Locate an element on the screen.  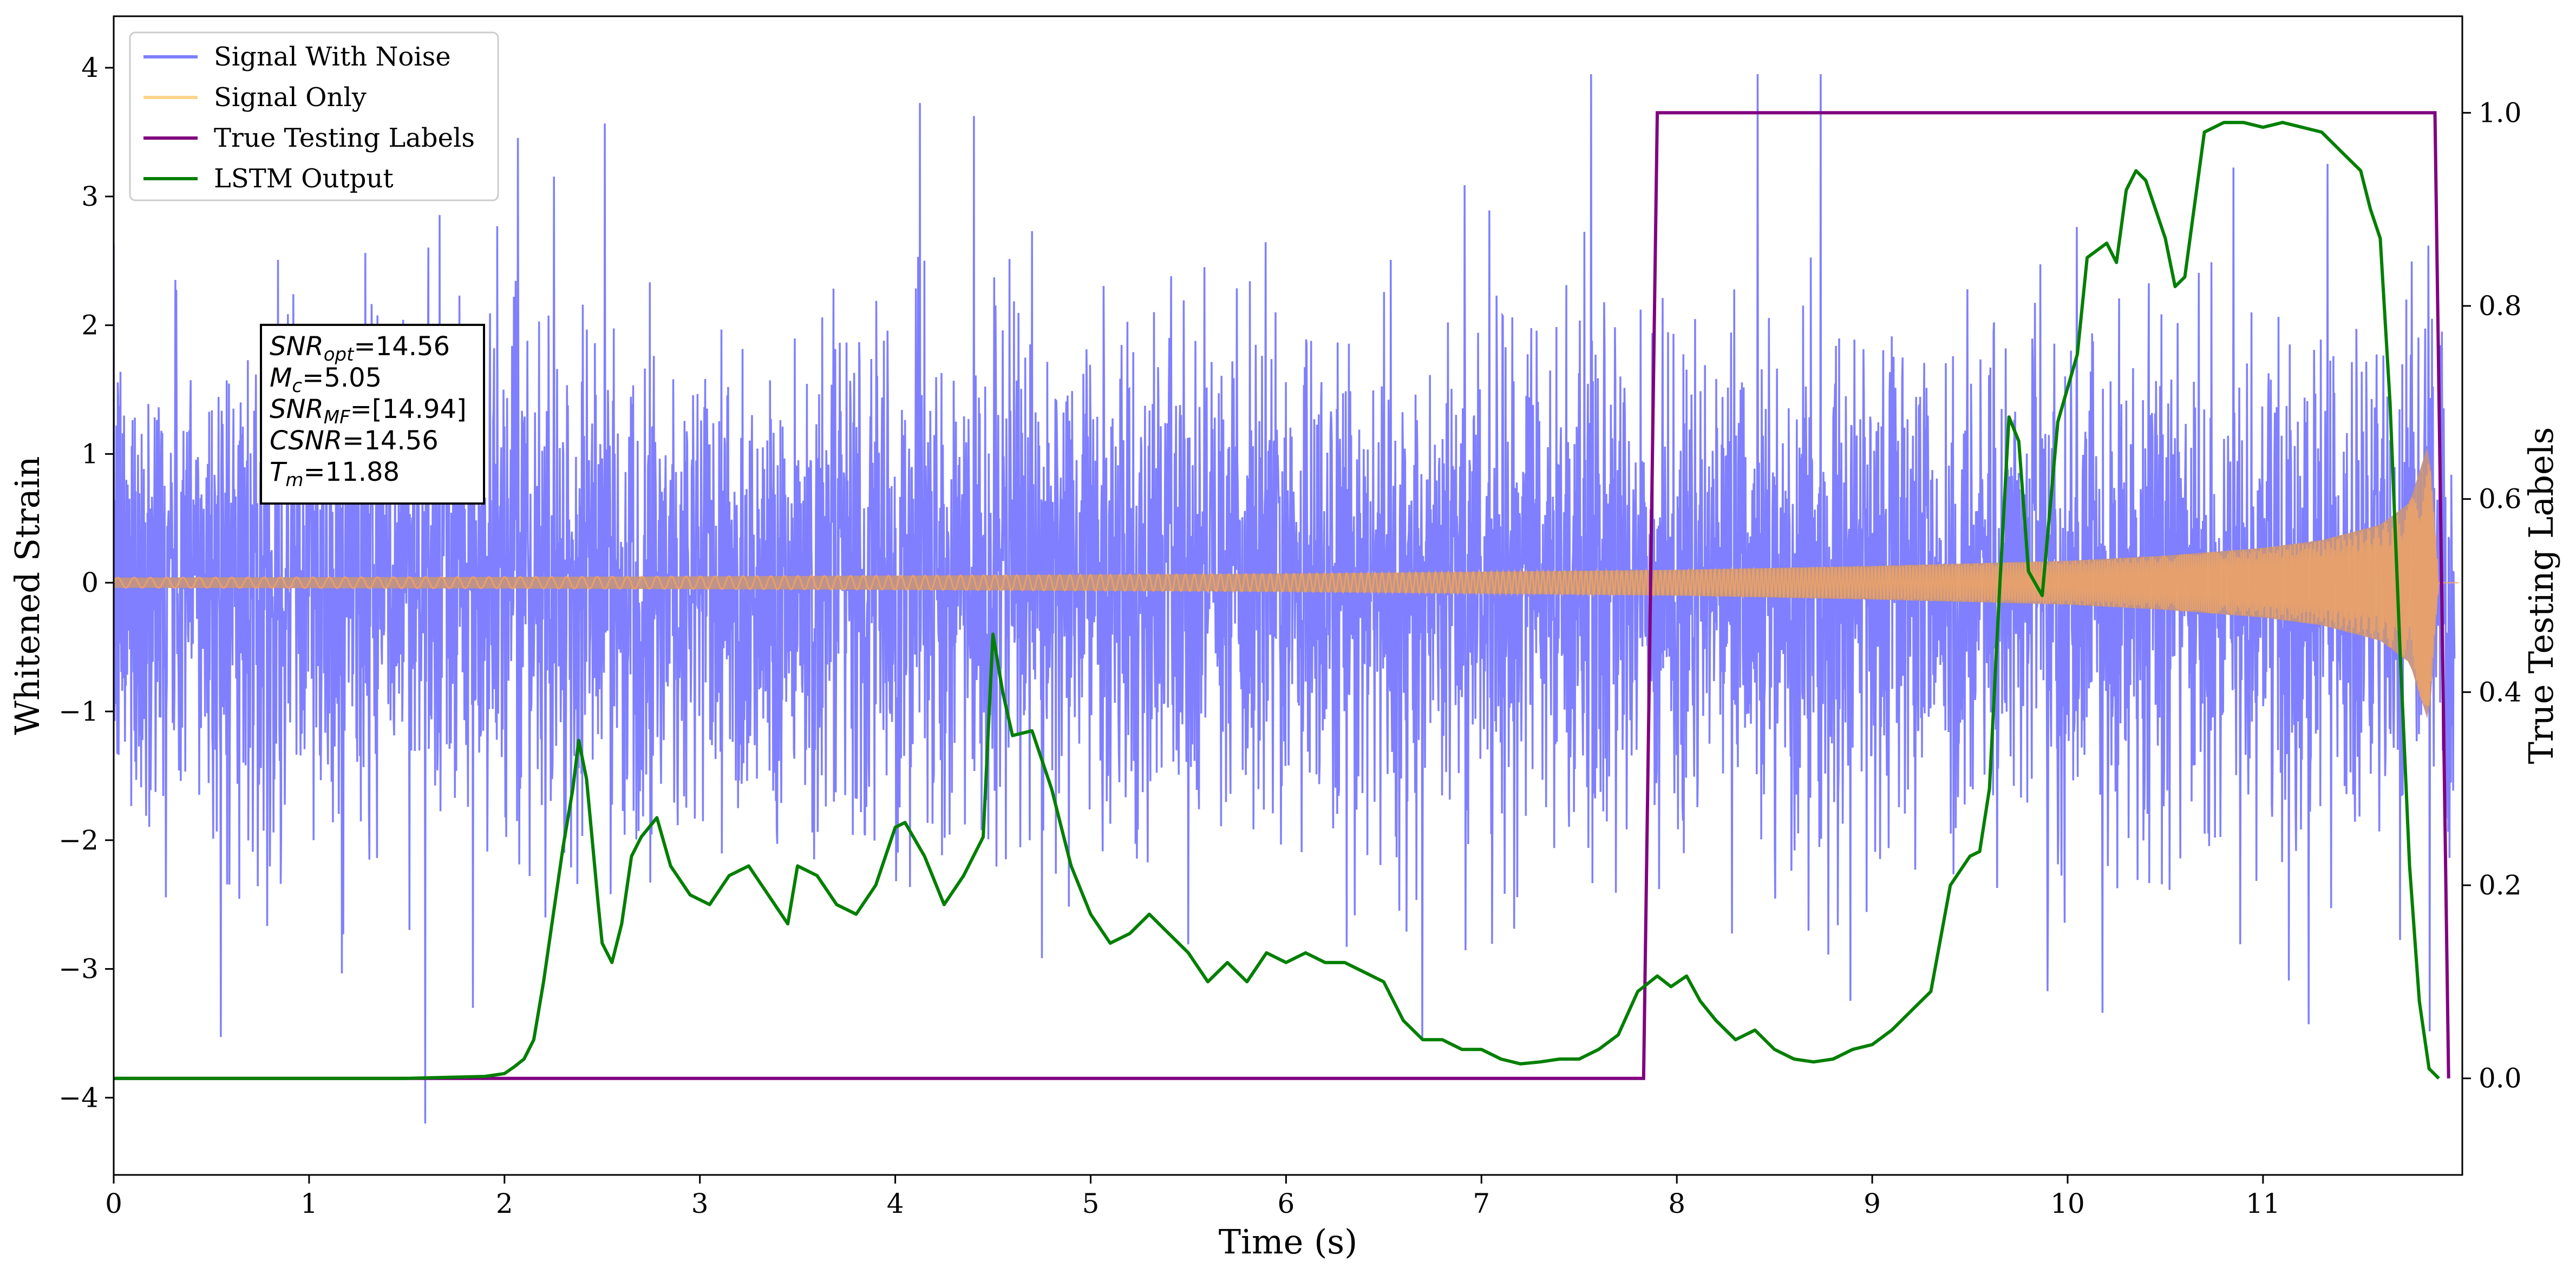
x-tick-label: 10 is located at coordinates (2067, 1203).